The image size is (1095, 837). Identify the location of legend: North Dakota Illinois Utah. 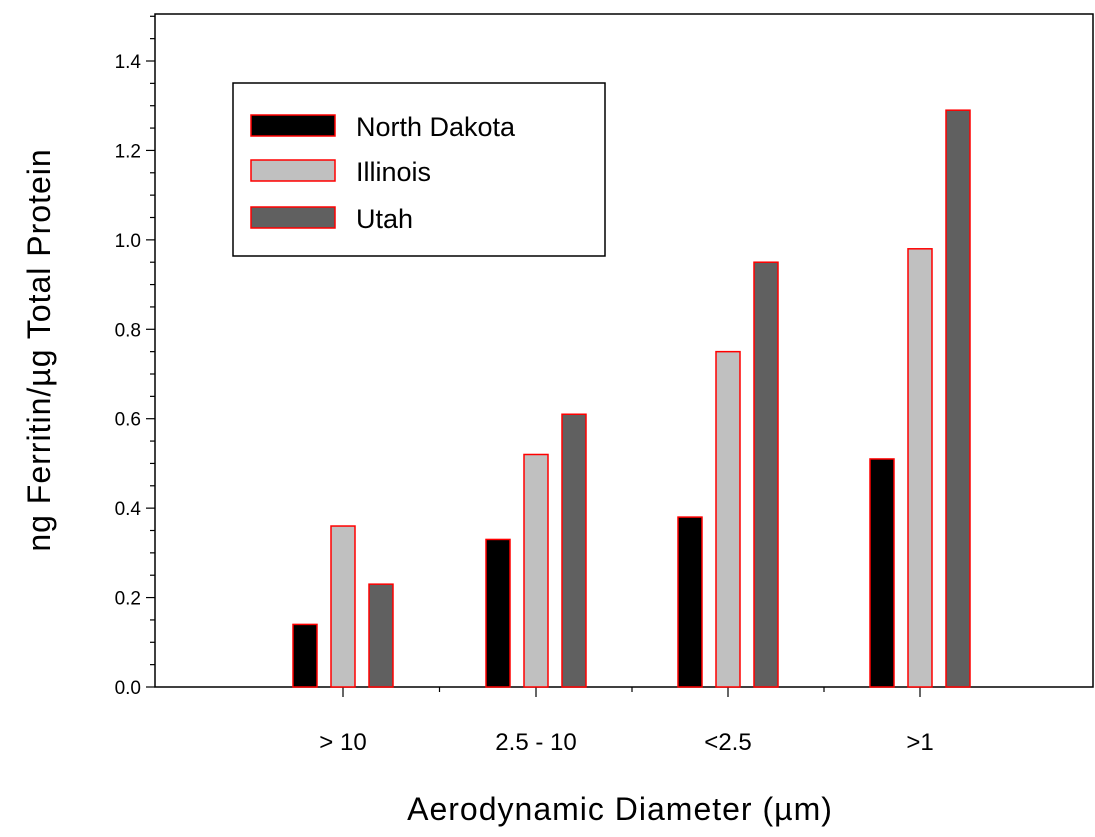
(419, 169).